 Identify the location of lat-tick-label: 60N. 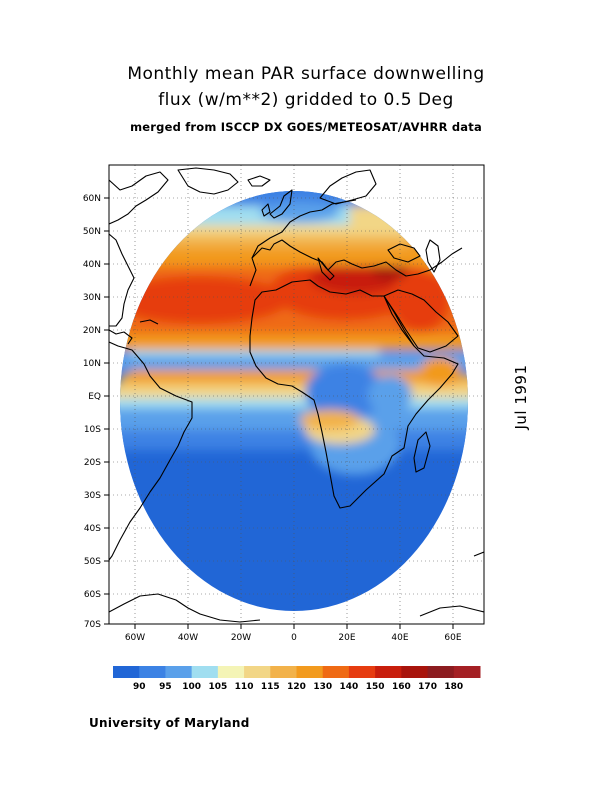
(92, 199).